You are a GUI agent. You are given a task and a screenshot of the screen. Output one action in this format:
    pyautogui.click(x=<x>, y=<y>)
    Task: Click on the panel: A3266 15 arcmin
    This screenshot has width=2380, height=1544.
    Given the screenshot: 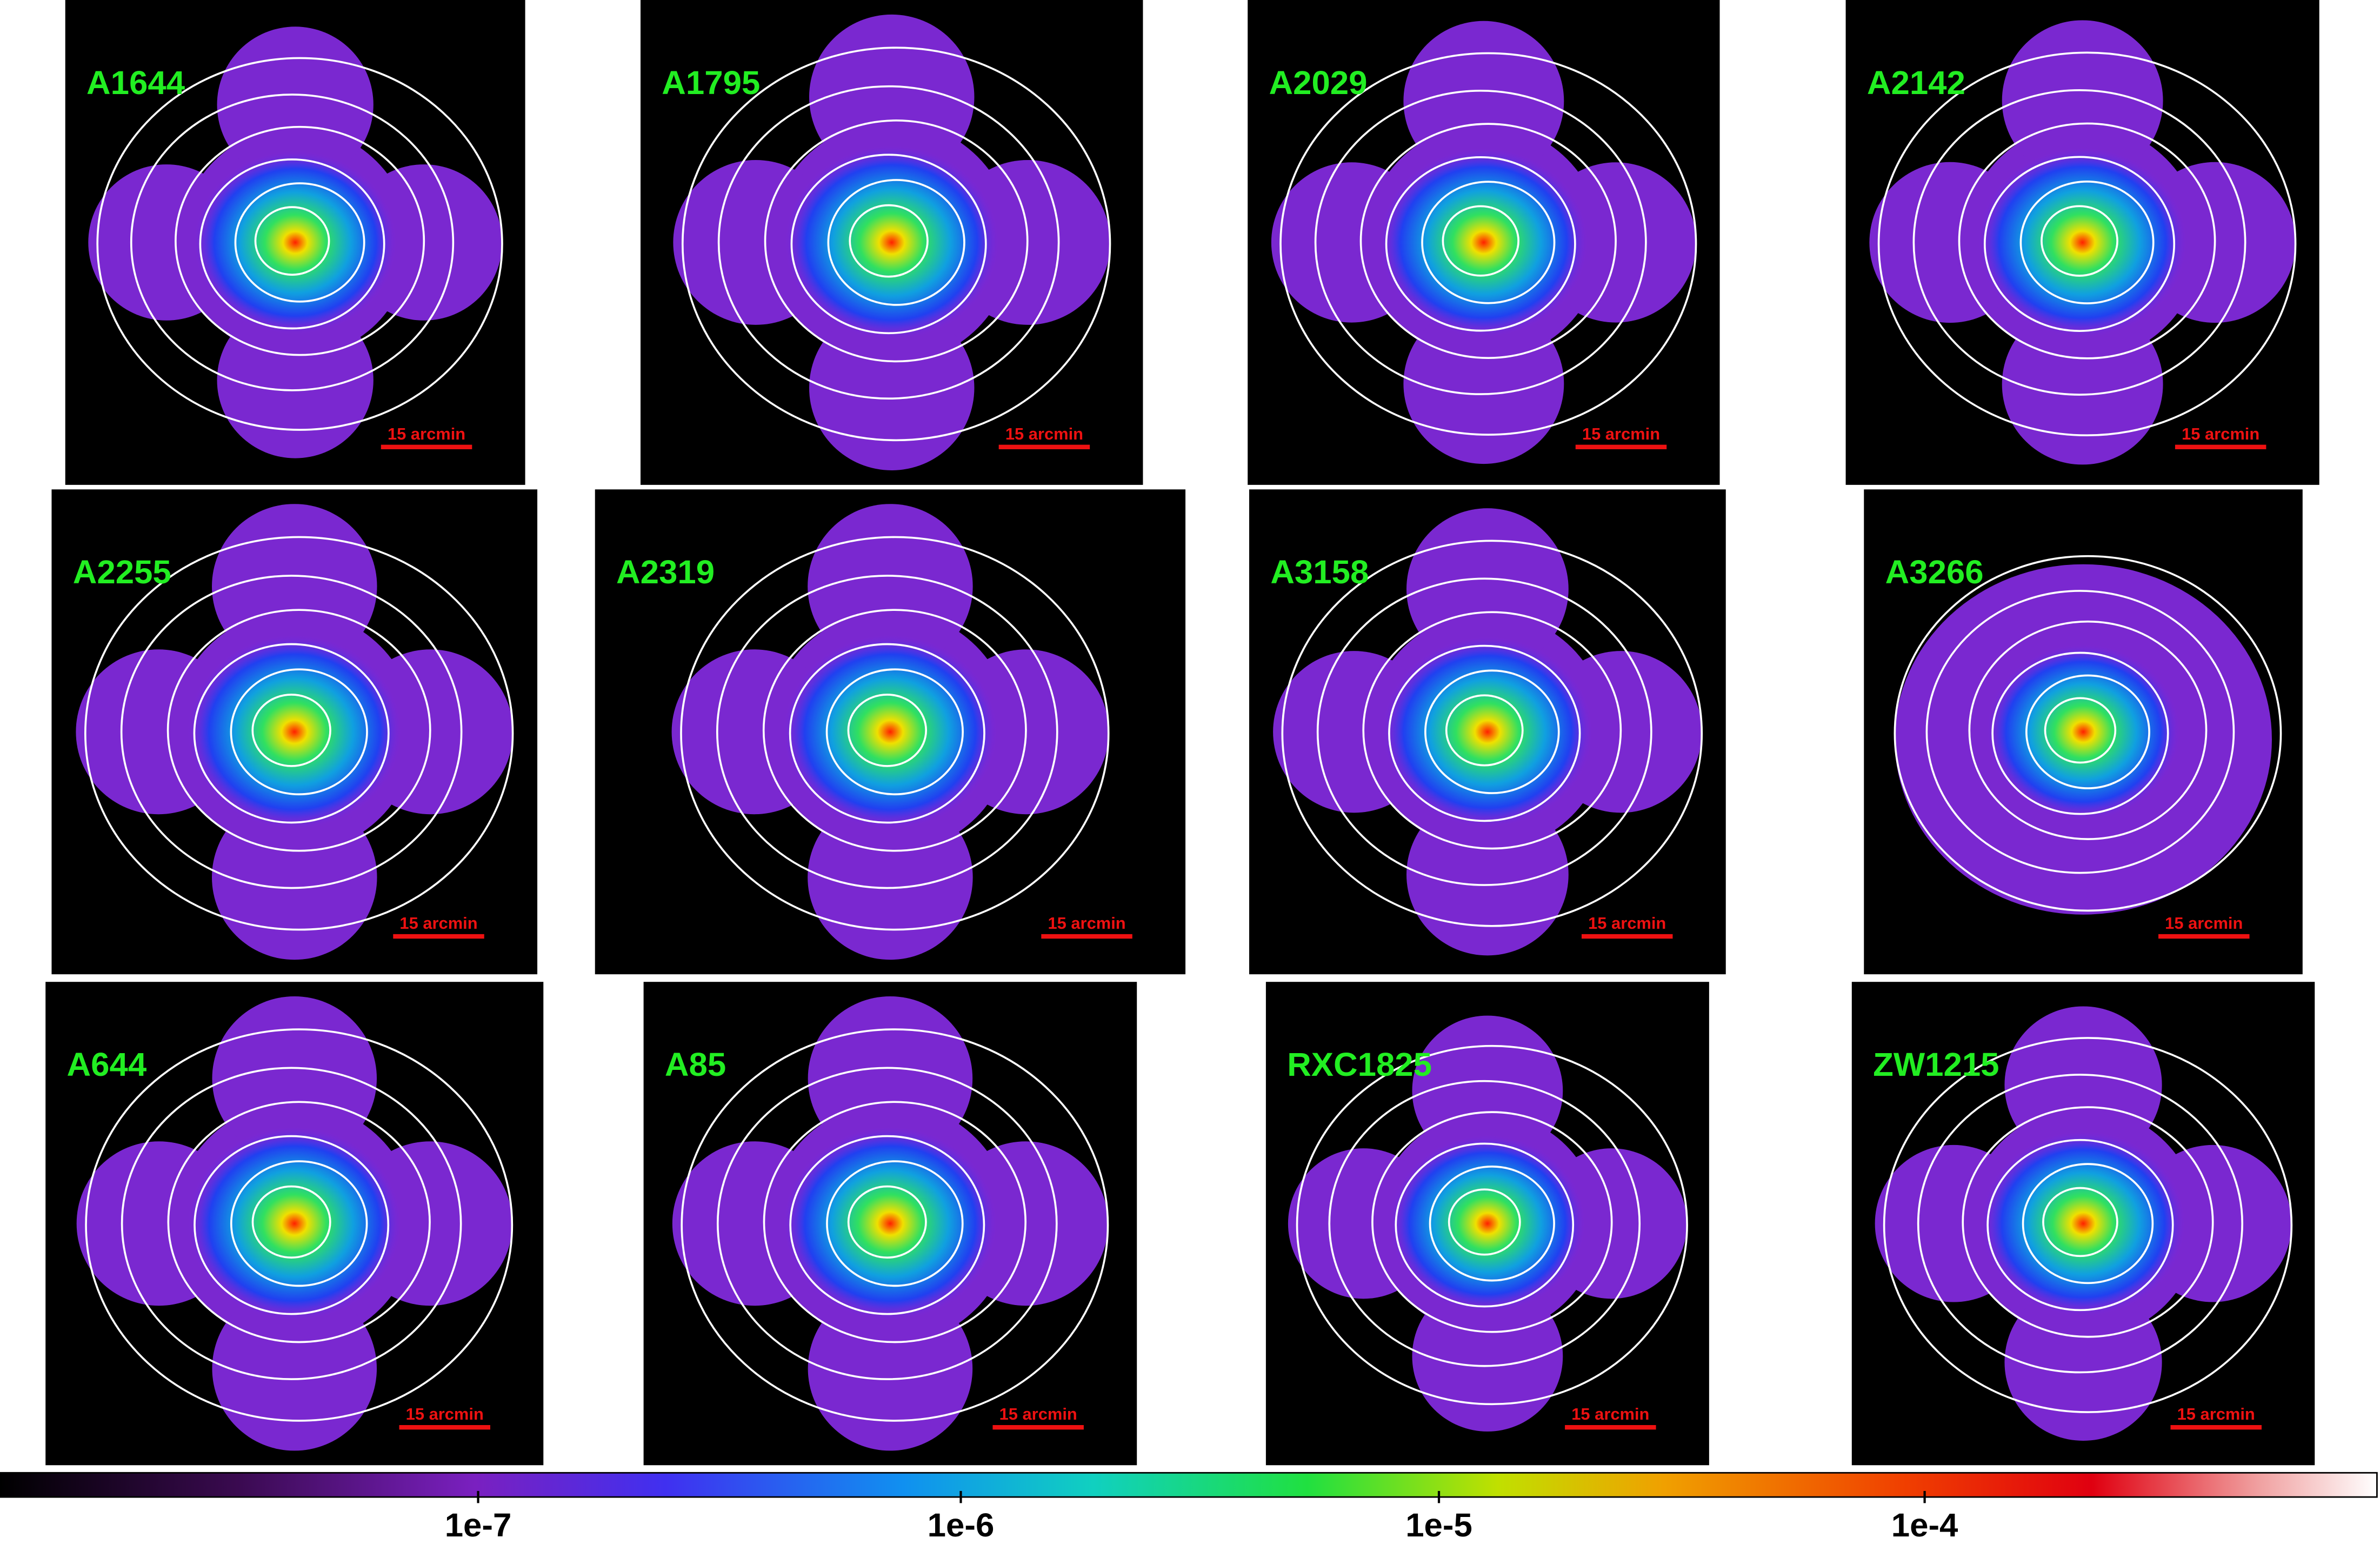 What is the action you would take?
    pyautogui.click(x=2084, y=732)
    